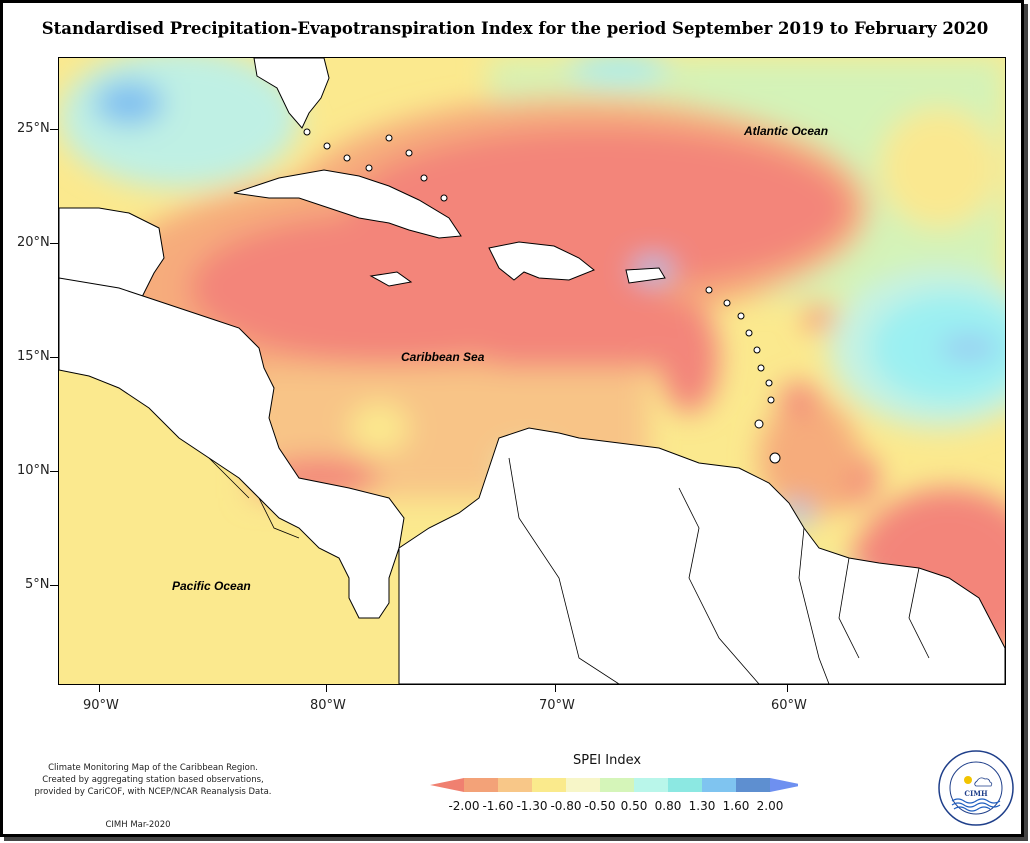 This screenshot has width=1030, height=843. I want to click on pacific-ocean-label: Pacific Ocean, so click(211, 586).